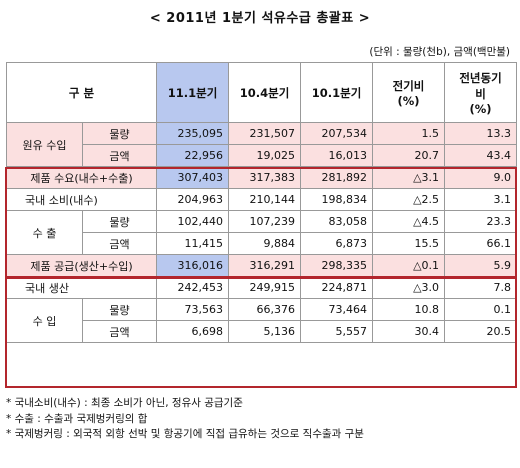 This screenshot has width=520, height=468. I want to click on import-label: 수 입, so click(44, 320).